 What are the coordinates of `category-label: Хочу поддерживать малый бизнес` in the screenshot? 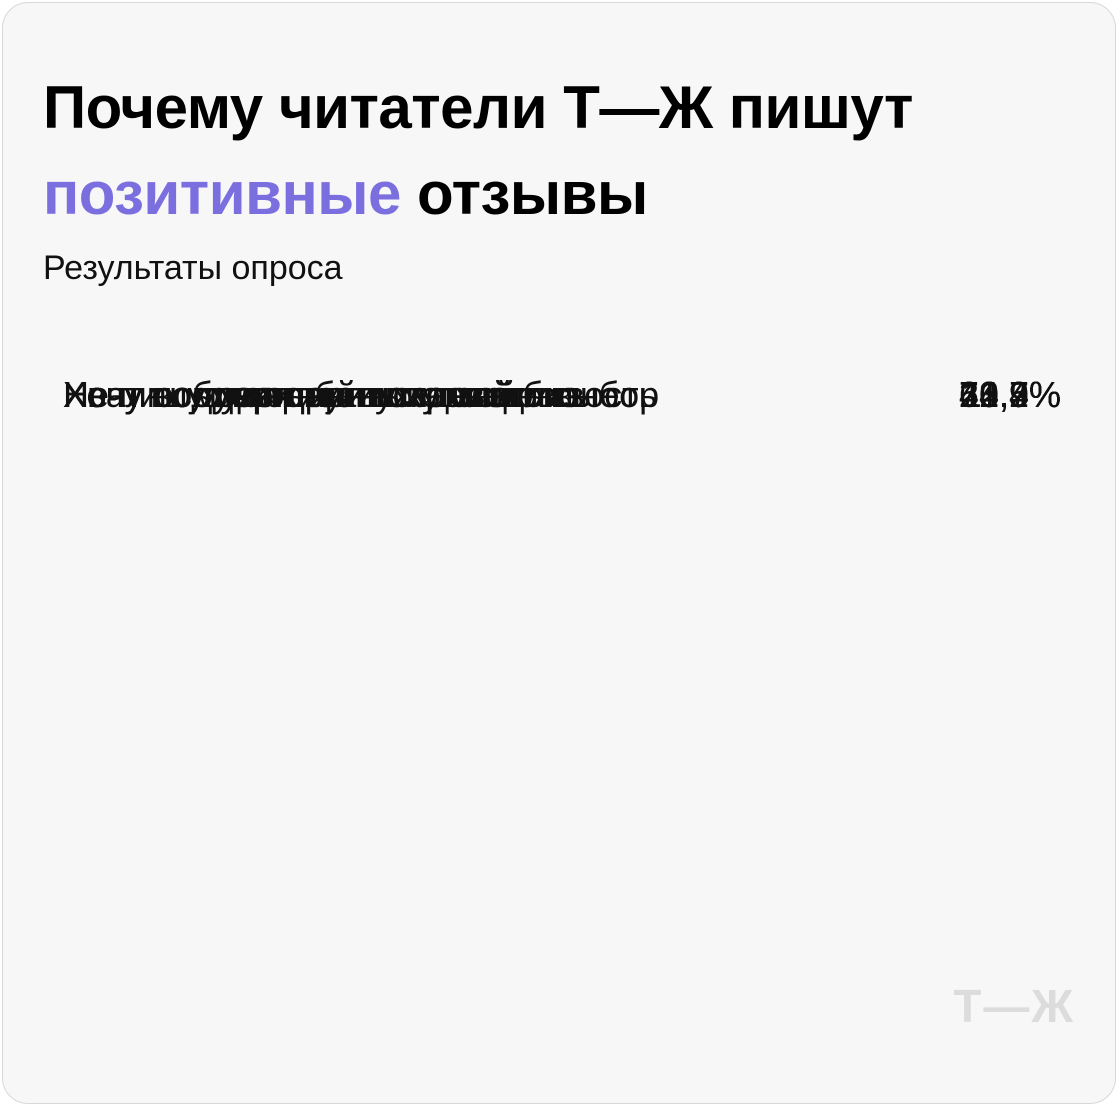 It's located at (350, 394).